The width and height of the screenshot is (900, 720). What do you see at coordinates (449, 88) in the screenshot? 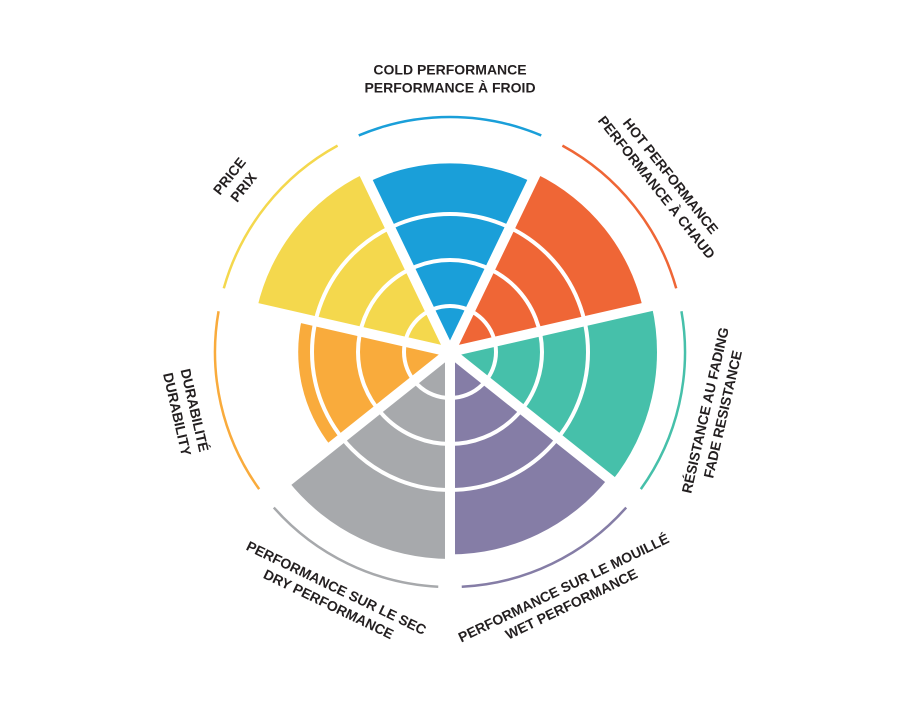
I see `category-label-line: PERFORMANCE À FROID` at bounding box center [449, 88].